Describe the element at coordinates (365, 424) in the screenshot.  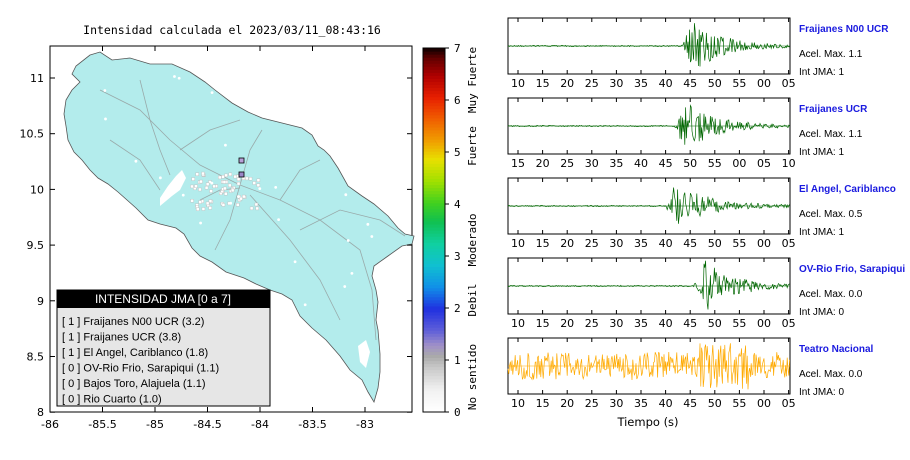
I see `map-x-tick-label: -83` at that location.